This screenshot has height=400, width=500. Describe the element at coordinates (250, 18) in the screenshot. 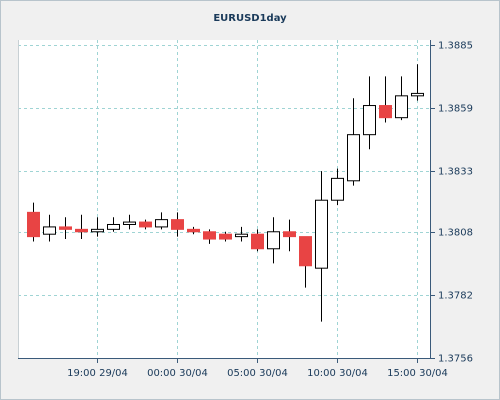

I see `chart-title: EURUSD1day` at that location.